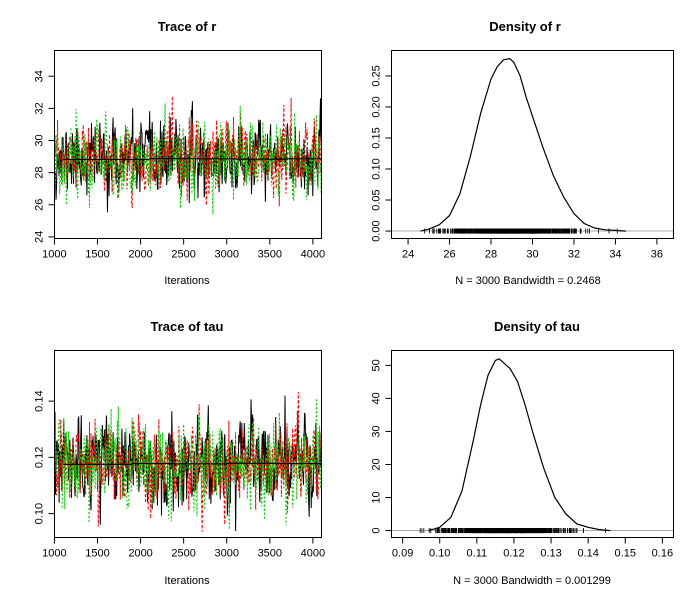 The height and width of the screenshot is (604, 700). I want to click on density-tau-xtick-label: 0.13, so click(550, 554).